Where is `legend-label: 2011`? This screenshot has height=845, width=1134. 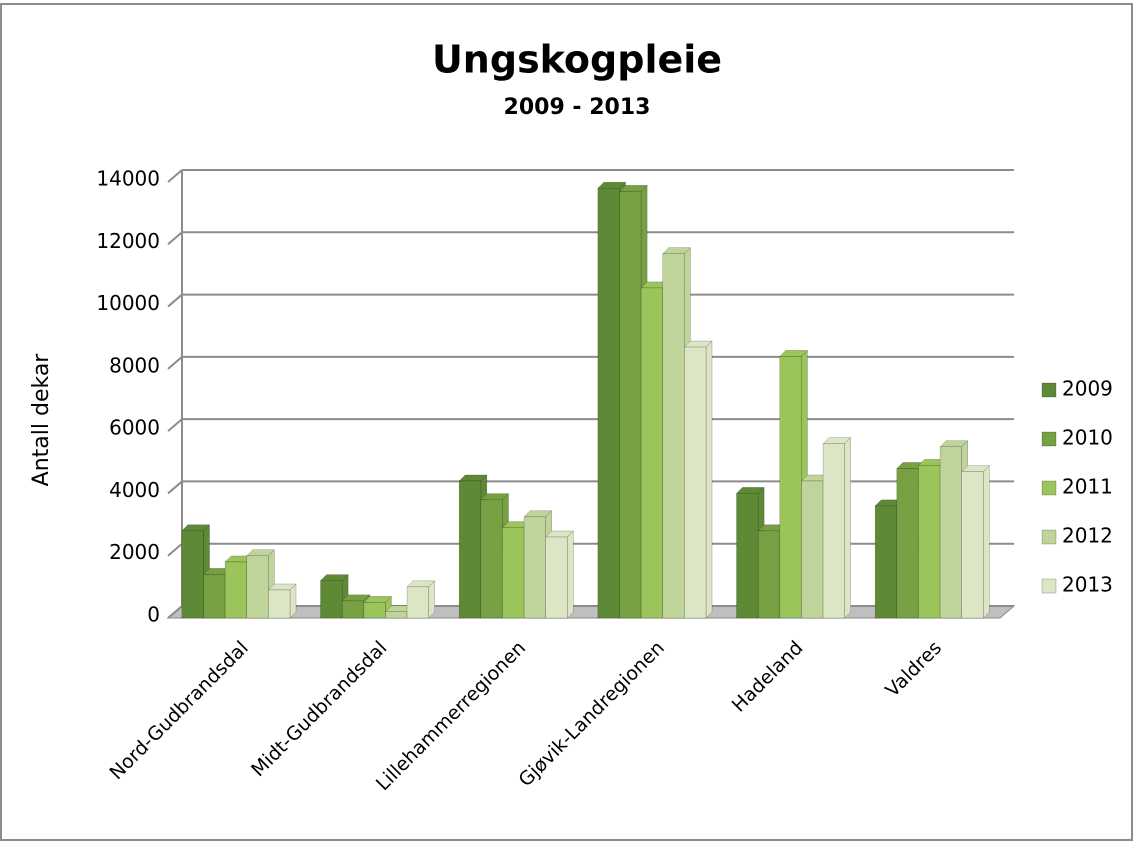 legend-label: 2011 is located at coordinates (1087, 487).